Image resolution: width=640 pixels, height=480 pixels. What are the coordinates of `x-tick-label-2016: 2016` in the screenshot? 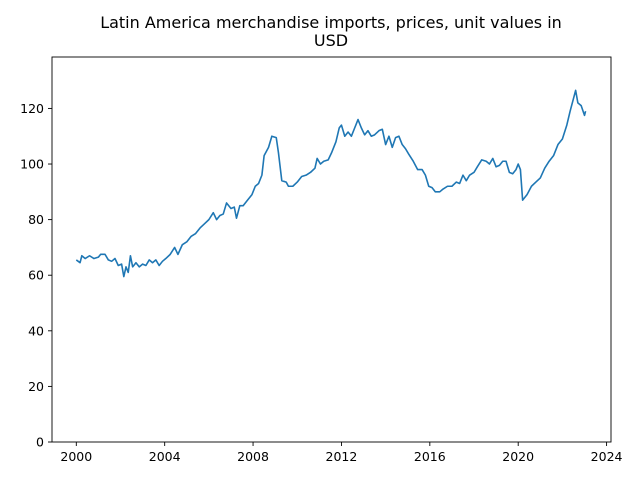 It's located at (430, 456).